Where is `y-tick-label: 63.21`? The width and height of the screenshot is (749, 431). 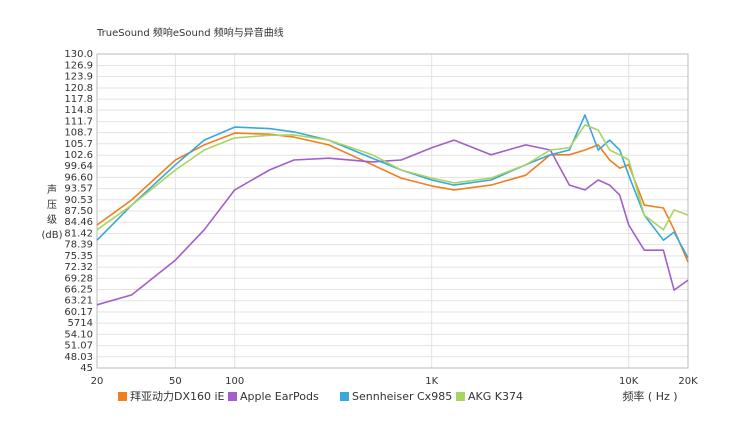 y-tick-label: 63.21 is located at coordinates (78, 301).